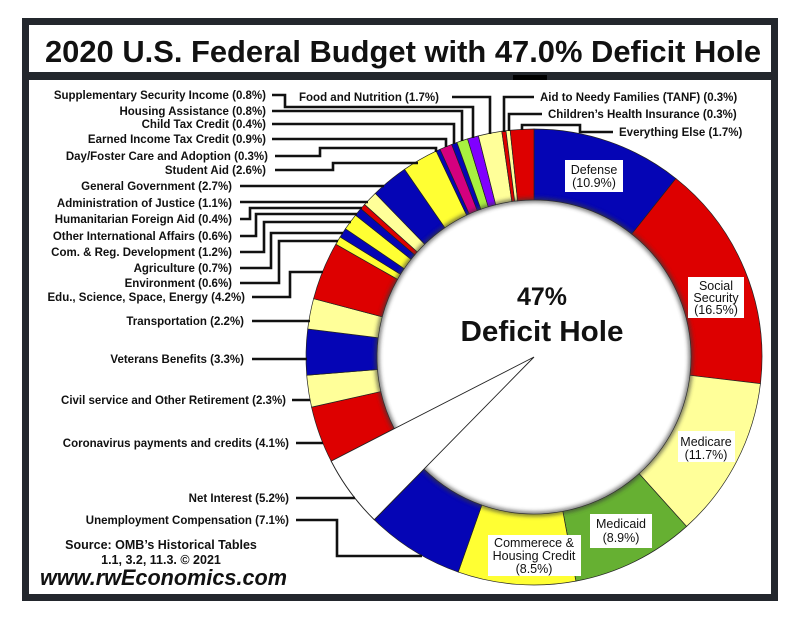 Image resolution: width=800 pixels, height=618 pixels. I want to click on leader-line-edu-science-space-energy, so click(287, 284).